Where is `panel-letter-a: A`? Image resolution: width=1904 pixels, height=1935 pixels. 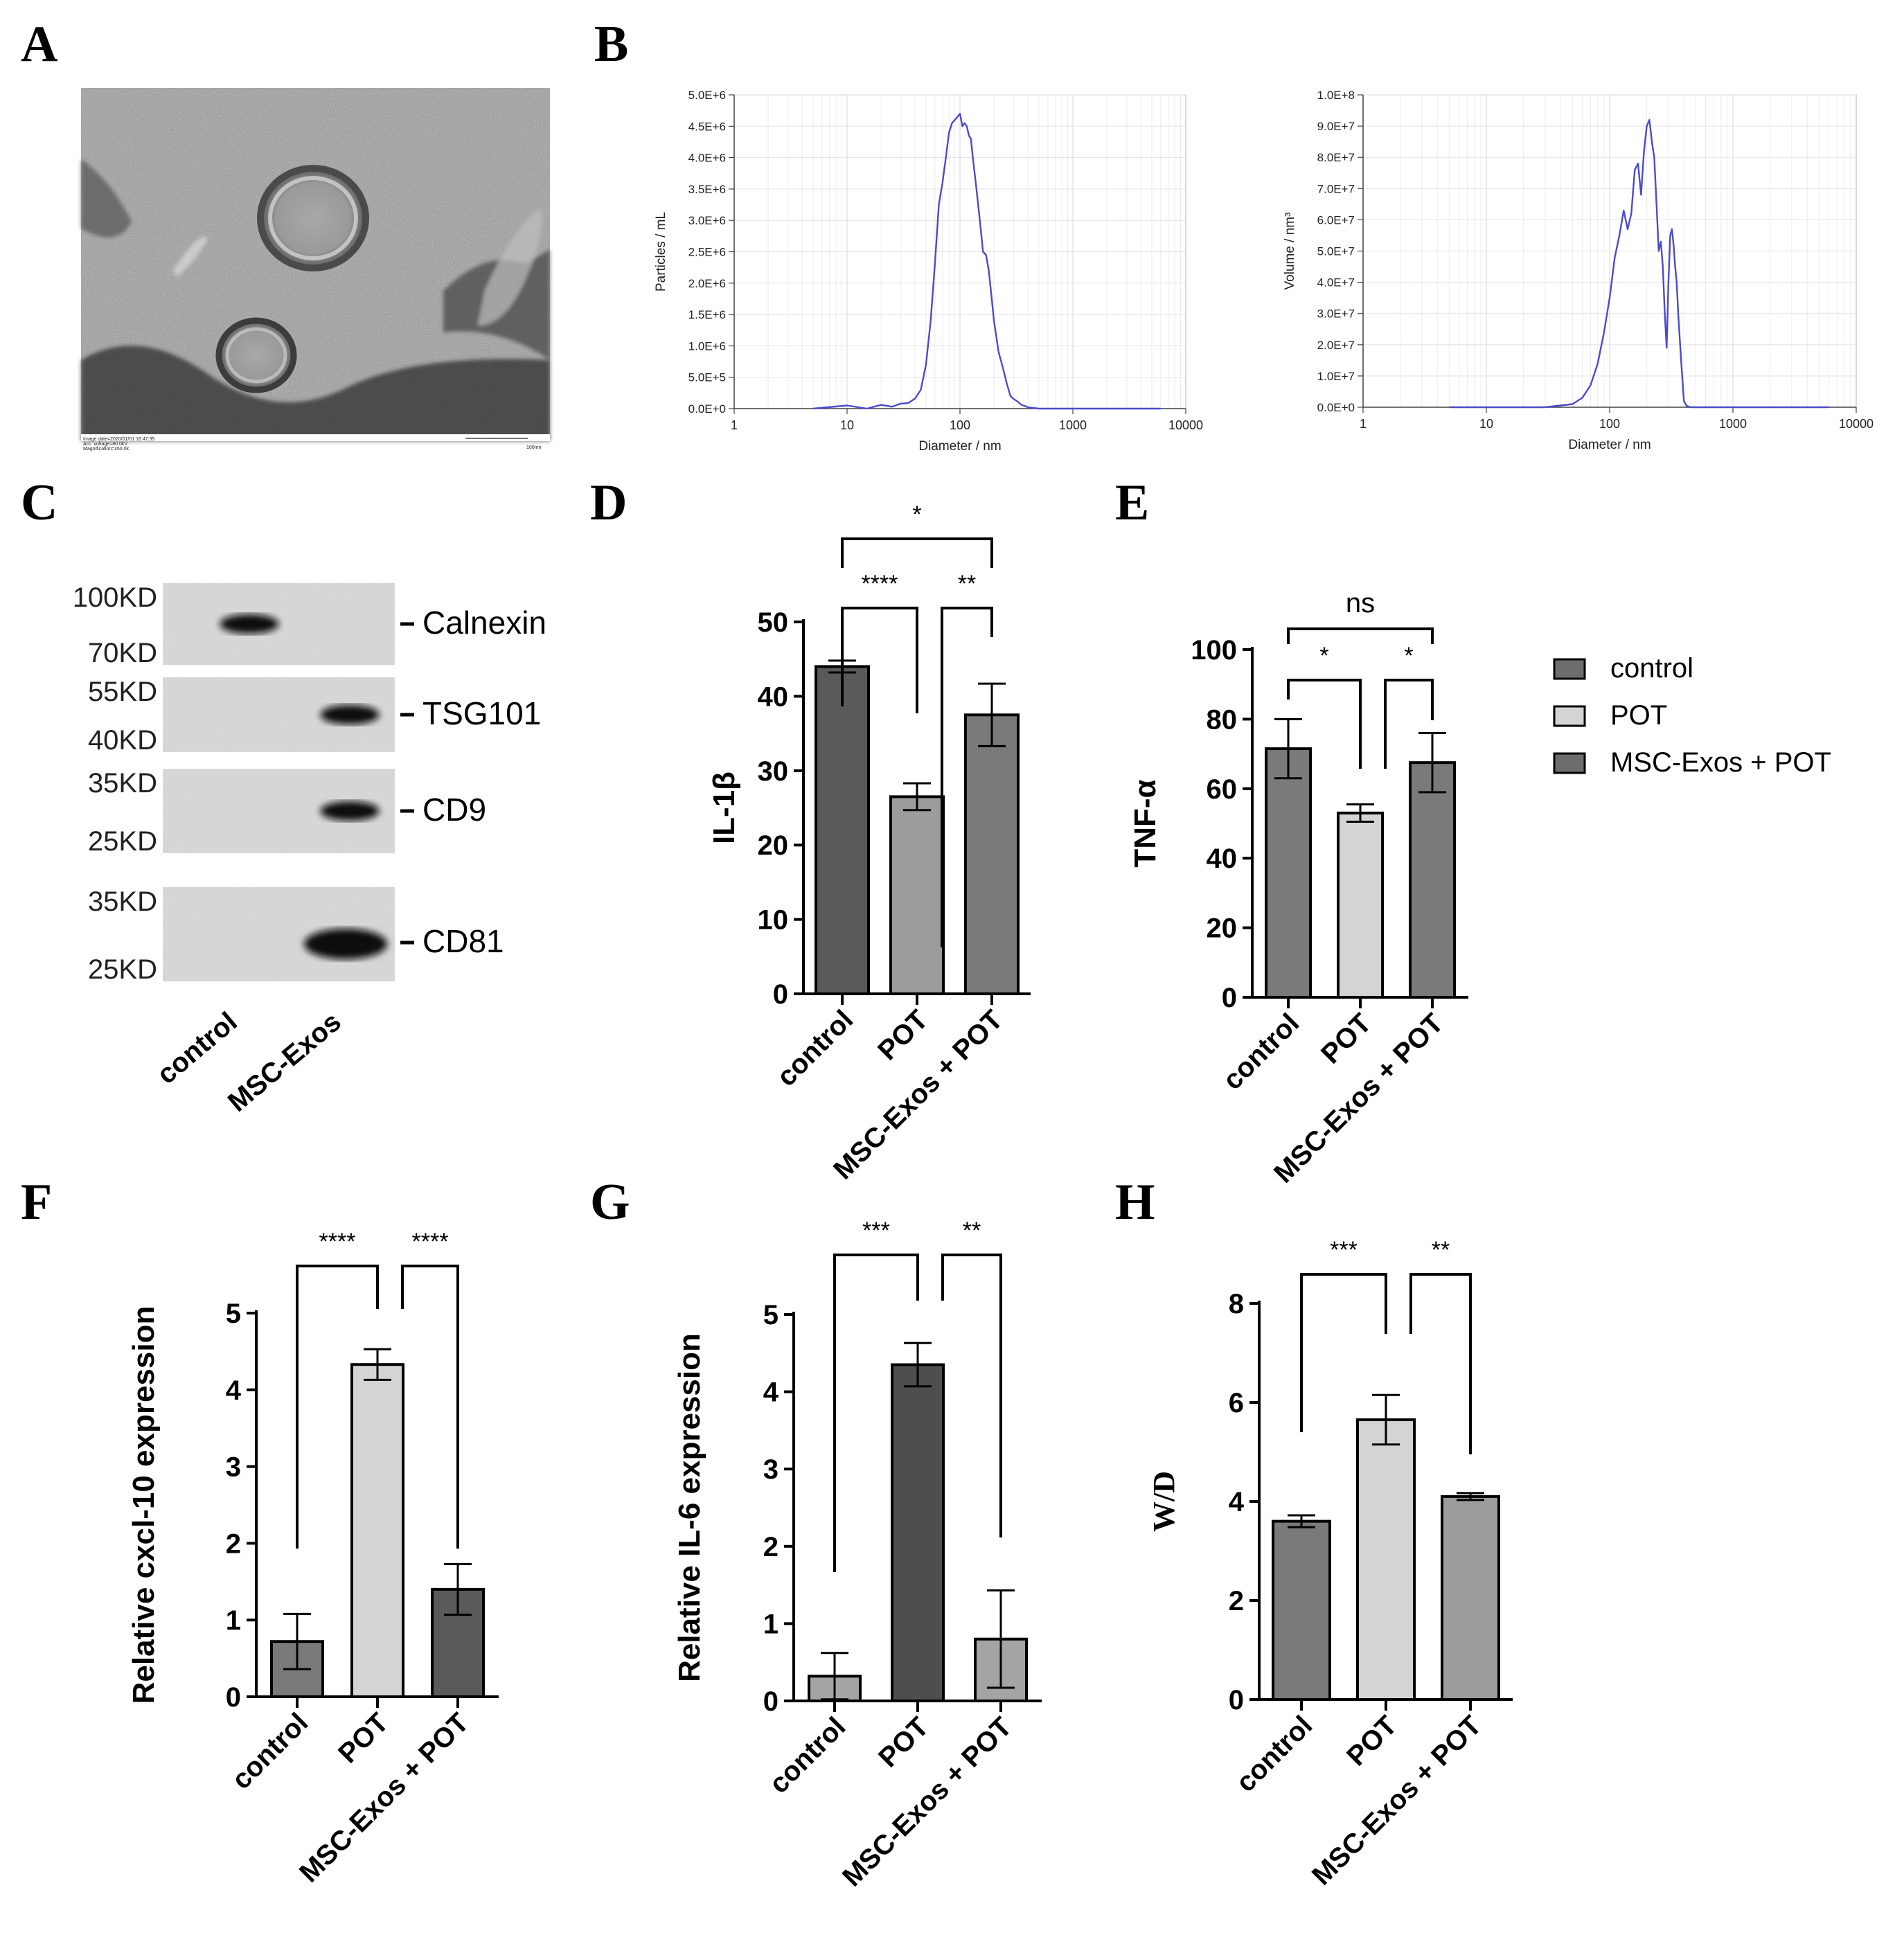
panel-letter-a: A is located at coordinates (39, 44).